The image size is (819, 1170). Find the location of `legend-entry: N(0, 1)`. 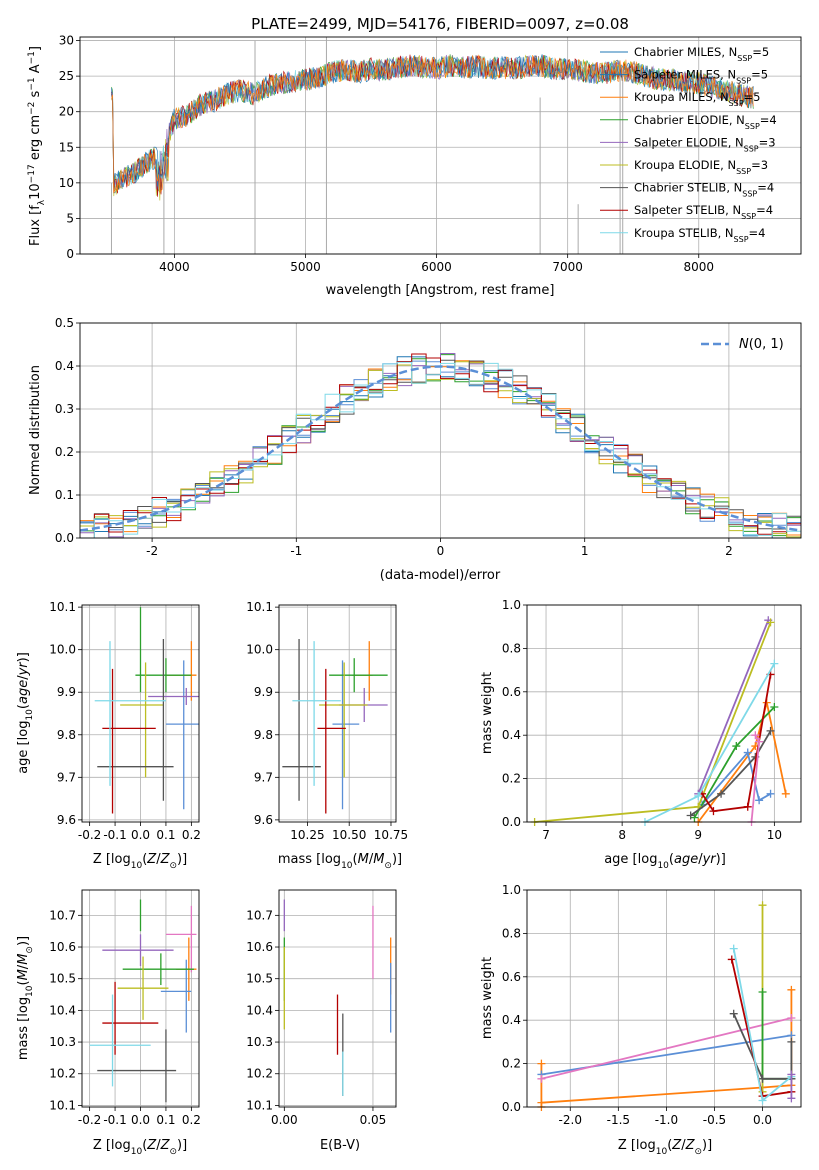

legend-entry: N(0, 1) is located at coordinates (761, 344).